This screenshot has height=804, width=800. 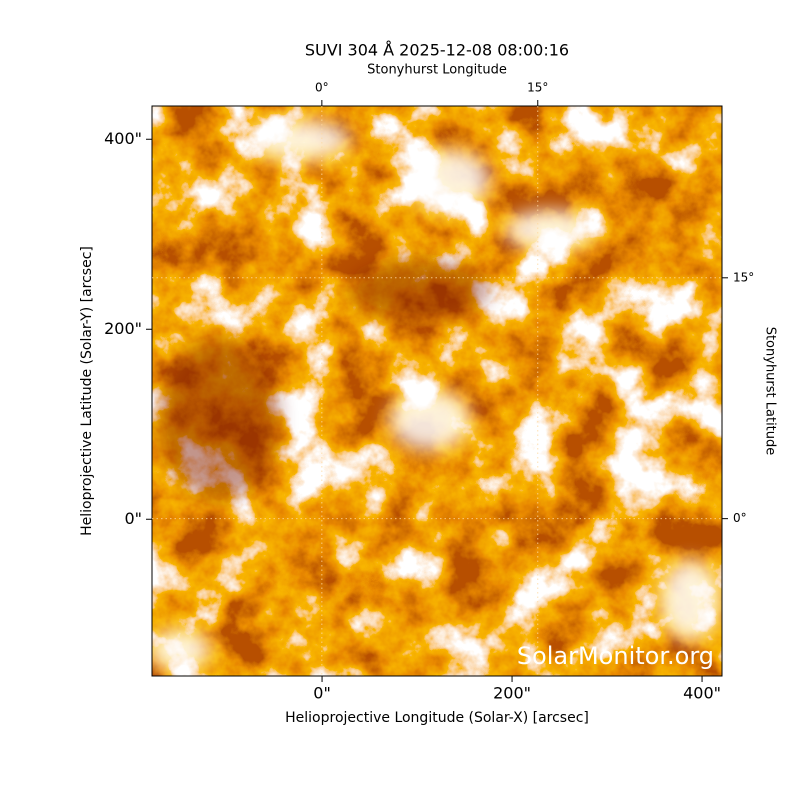 What do you see at coordinates (322, 693) in the screenshot?
I see `x-tick-label: 0"` at bounding box center [322, 693].